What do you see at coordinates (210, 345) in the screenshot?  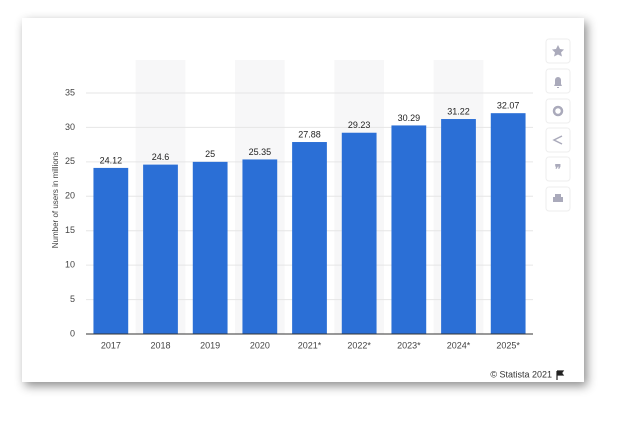 I see `x-tick-label: 2019` at bounding box center [210, 345].